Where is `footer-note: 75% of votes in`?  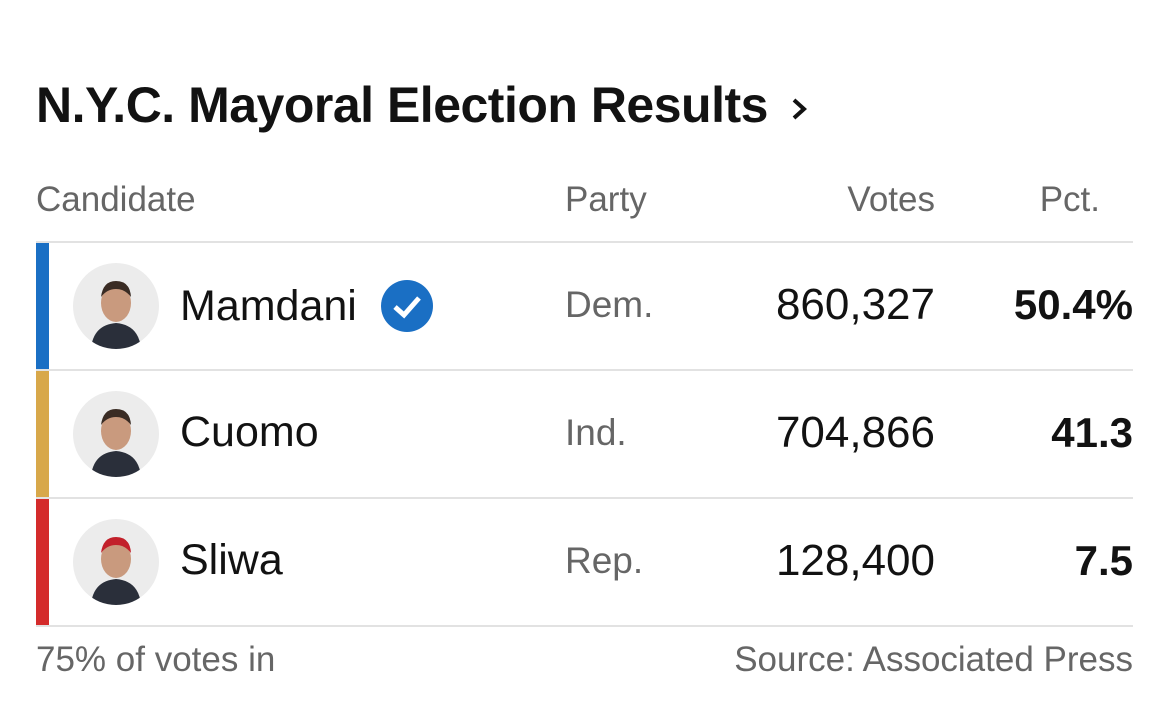 footer-note: 75% of votes in is located at coordinates (156, 659).